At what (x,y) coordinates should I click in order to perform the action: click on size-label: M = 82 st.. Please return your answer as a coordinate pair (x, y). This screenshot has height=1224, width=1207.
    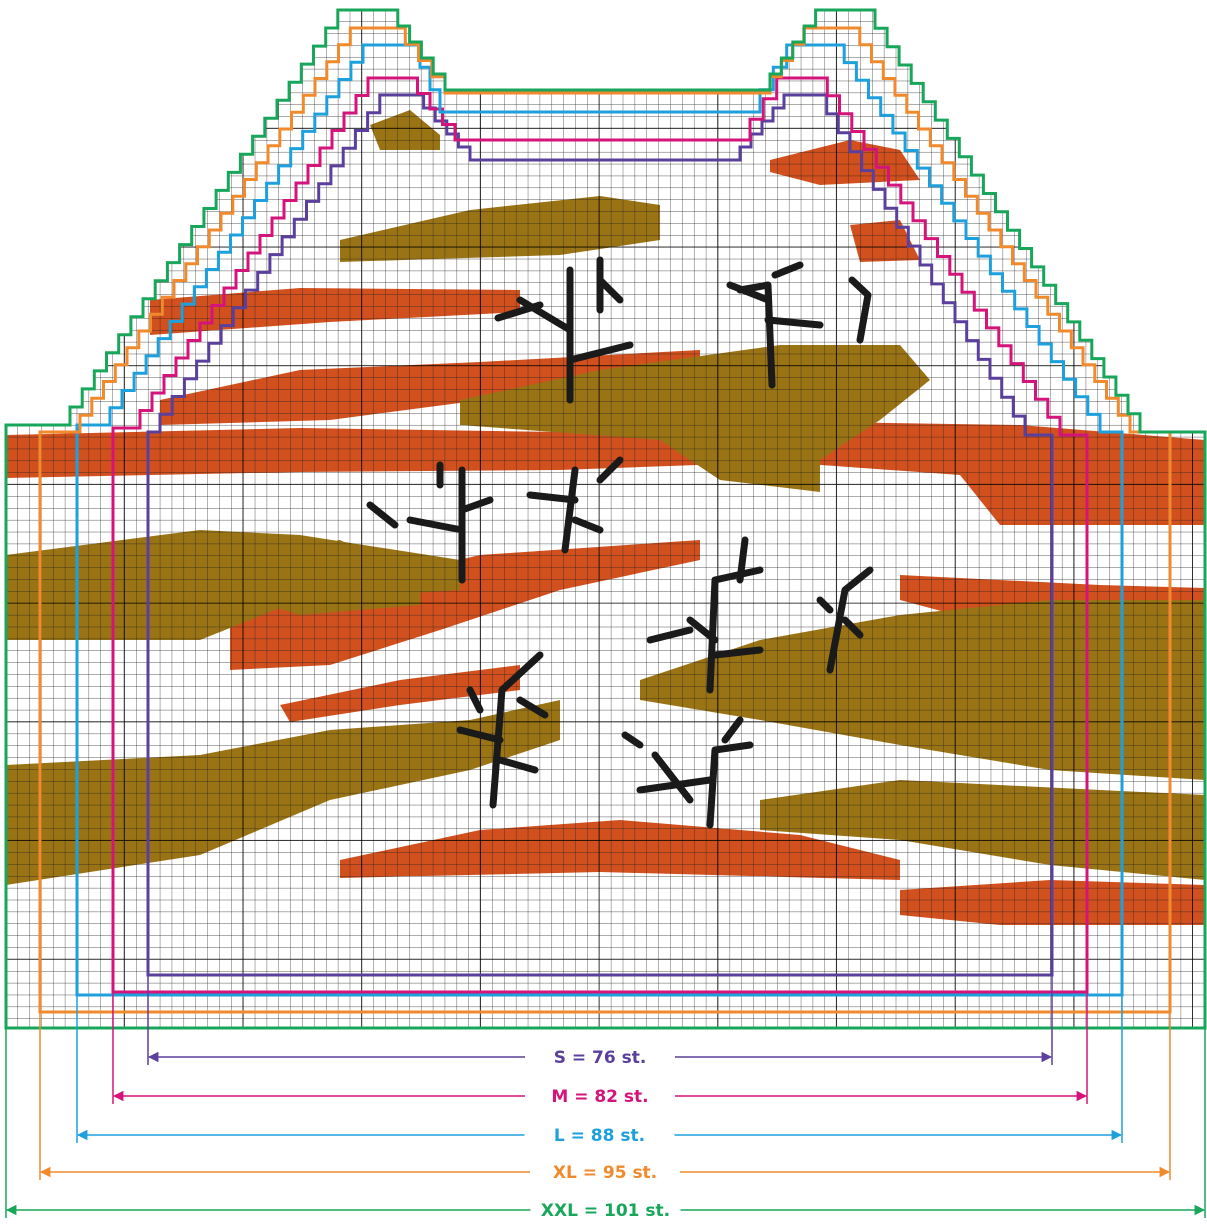
    Looking at the image, I should click on (599, 1097).